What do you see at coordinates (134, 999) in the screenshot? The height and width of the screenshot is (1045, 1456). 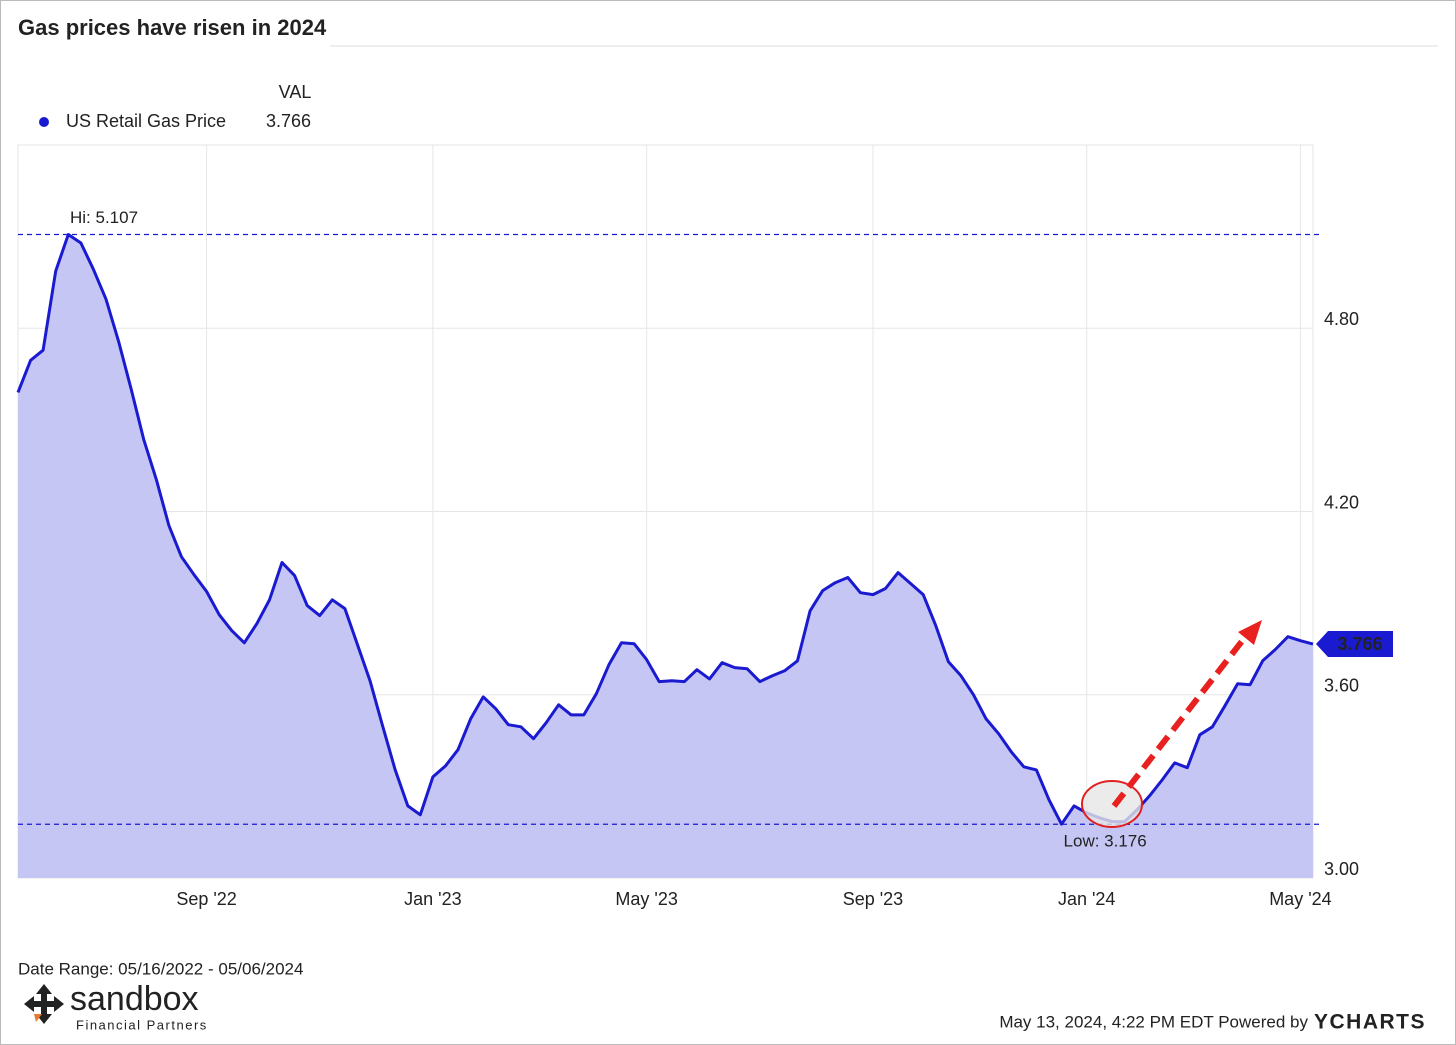 I see `logo-name: sandbox` at bounding box center [134, 999].